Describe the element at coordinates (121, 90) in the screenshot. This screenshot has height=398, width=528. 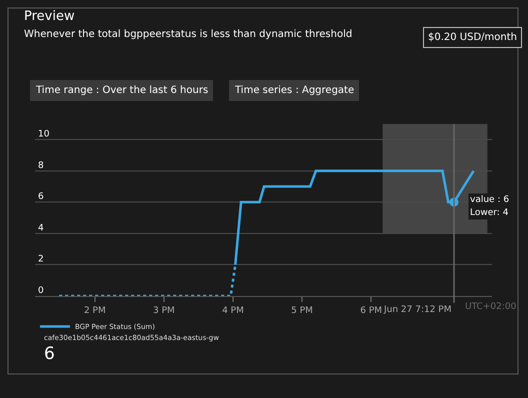
I see `text: Time range : Over the last 6 hours` at that location.